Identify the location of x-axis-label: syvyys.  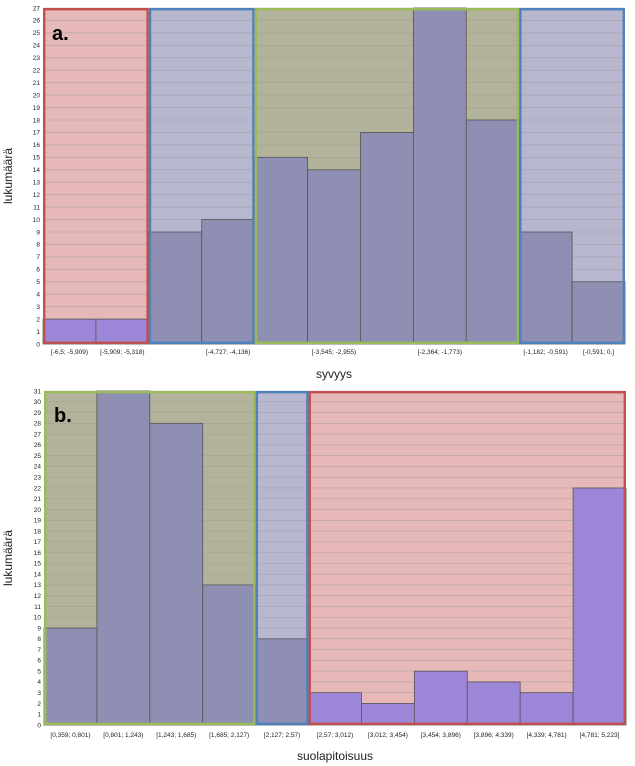
(334, 374).